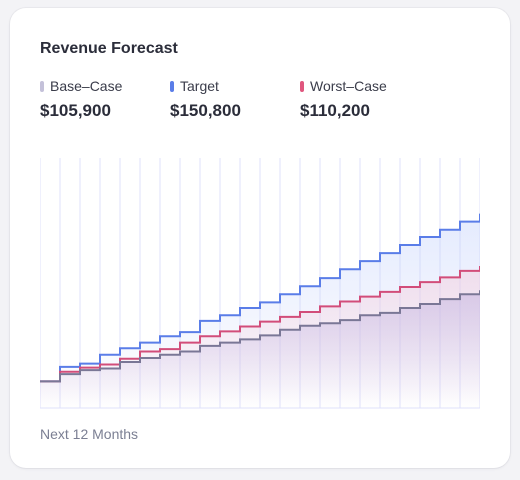  What do you see at coordinates (348, 86) in the screenshot?
I see `legend-label-worst-case: Worst–Case` at bounding box center [348, 86].